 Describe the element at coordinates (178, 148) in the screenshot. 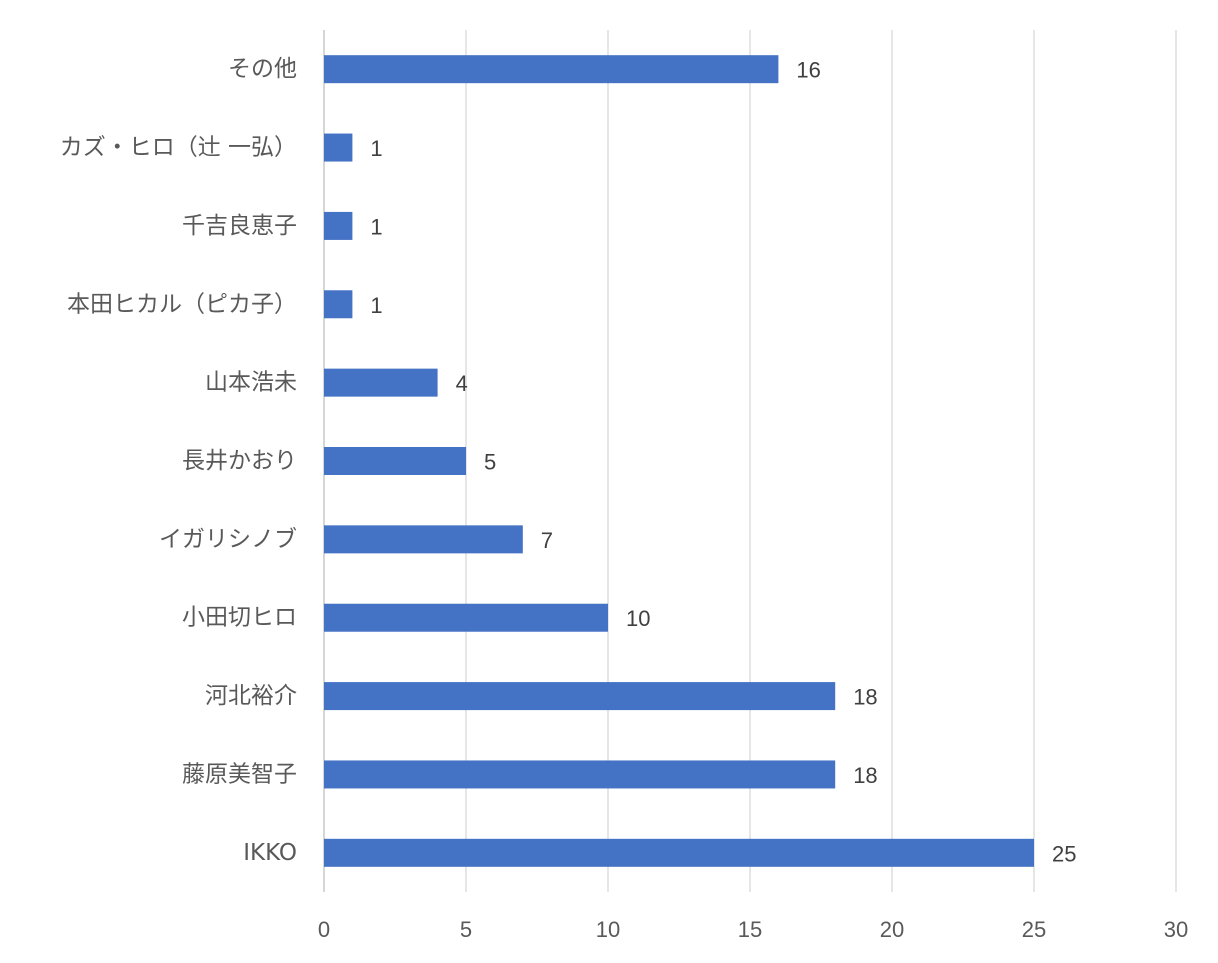

I see `category-label: カズ・ヒロ（辻 一弘）` at that location.